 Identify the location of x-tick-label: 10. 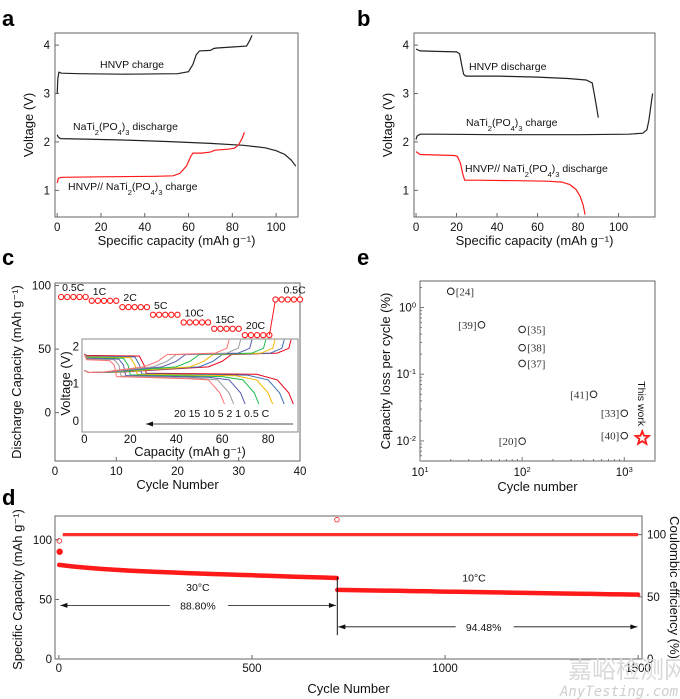
(116, 472).